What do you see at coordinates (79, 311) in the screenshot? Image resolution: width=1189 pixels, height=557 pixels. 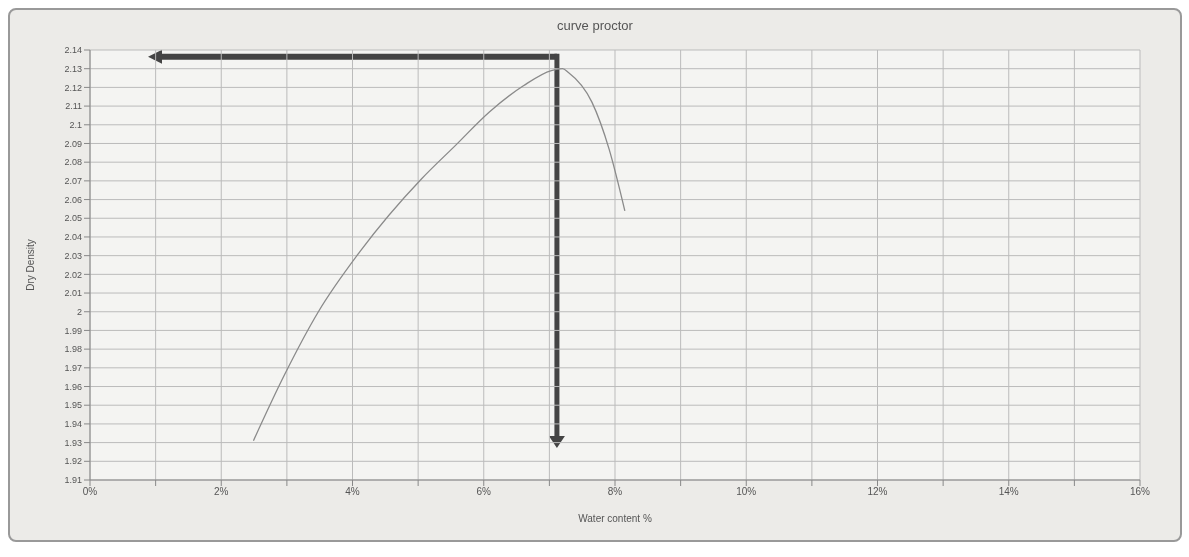 I see `y-tick-label: 2` at bounding box center [79, 311].